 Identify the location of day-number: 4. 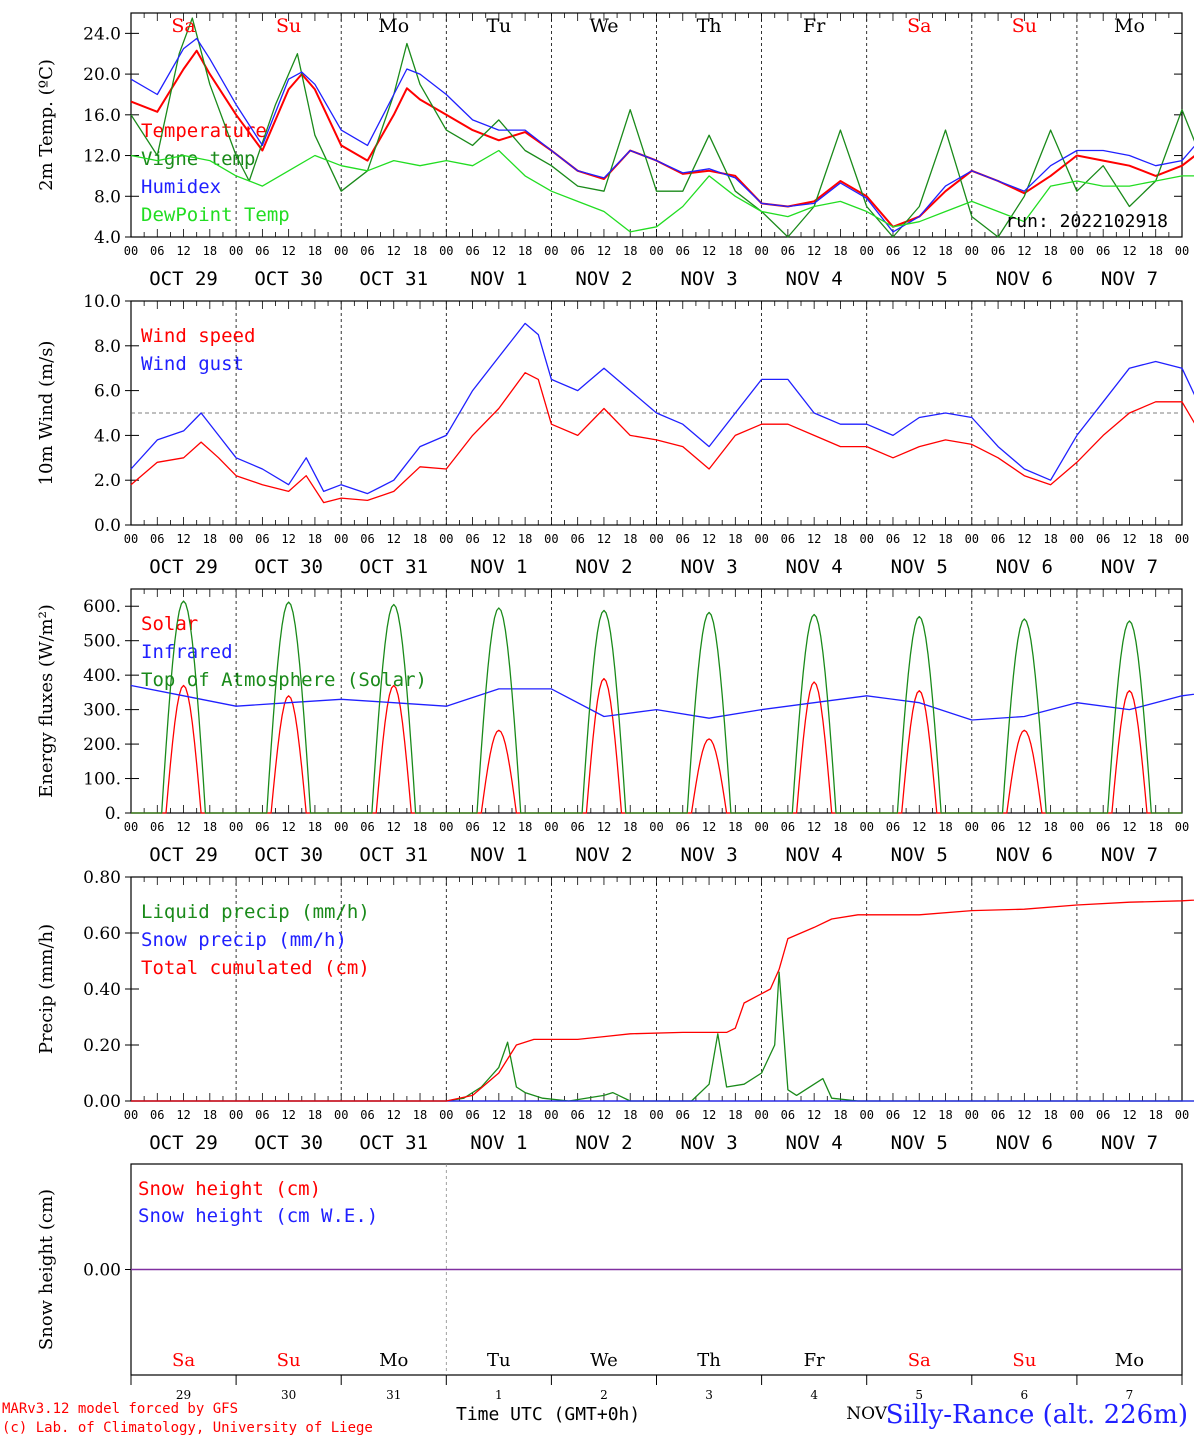
(814, 1395).